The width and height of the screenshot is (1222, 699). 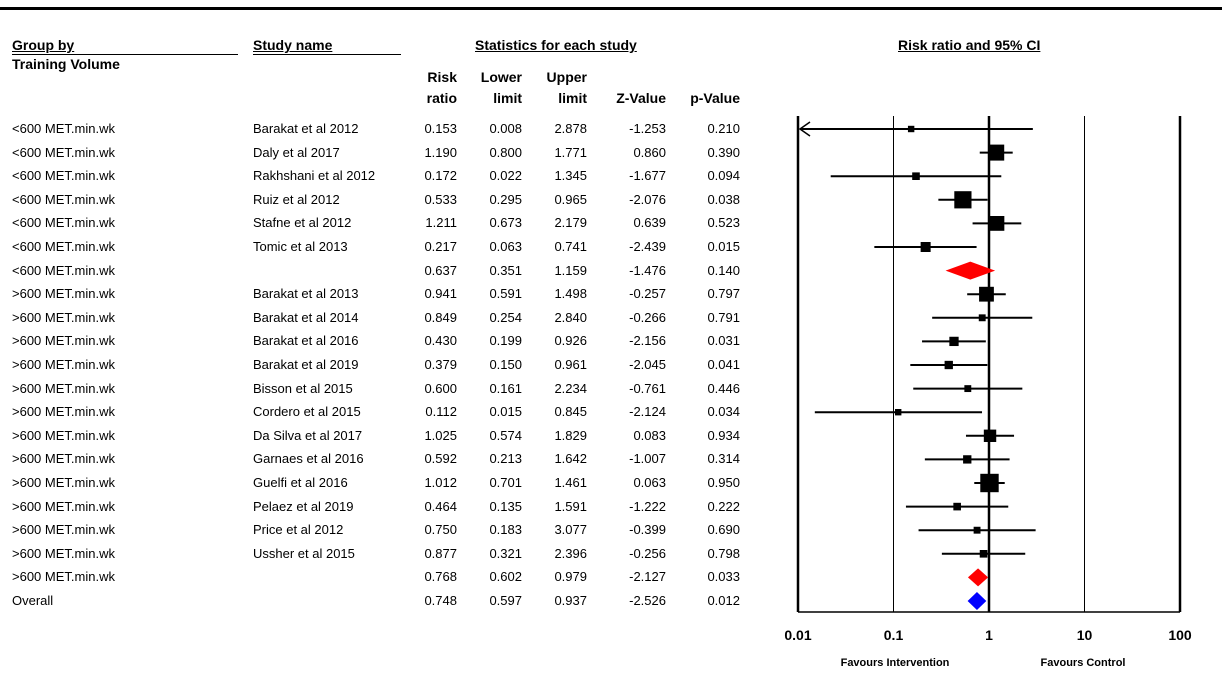 I want to click on x-tick-label: 0.1, so click(x=894, y=635).